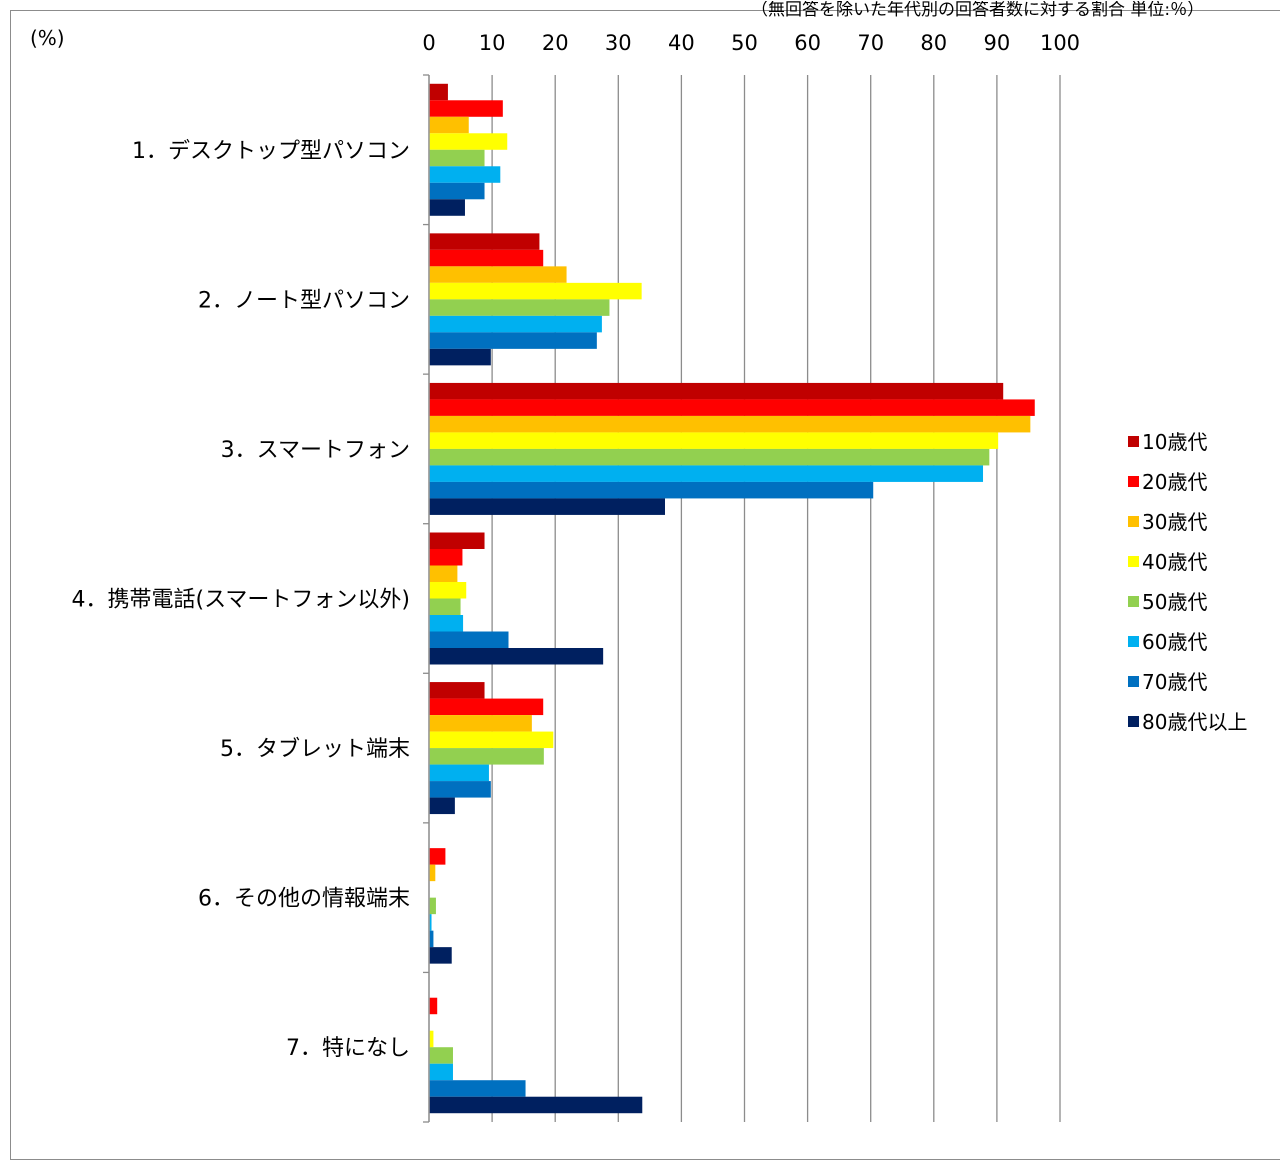 The height and width of the screenshot is (1160, 1280). I want to click on category-label: 6．その他の情報端末, so click(304, 899).